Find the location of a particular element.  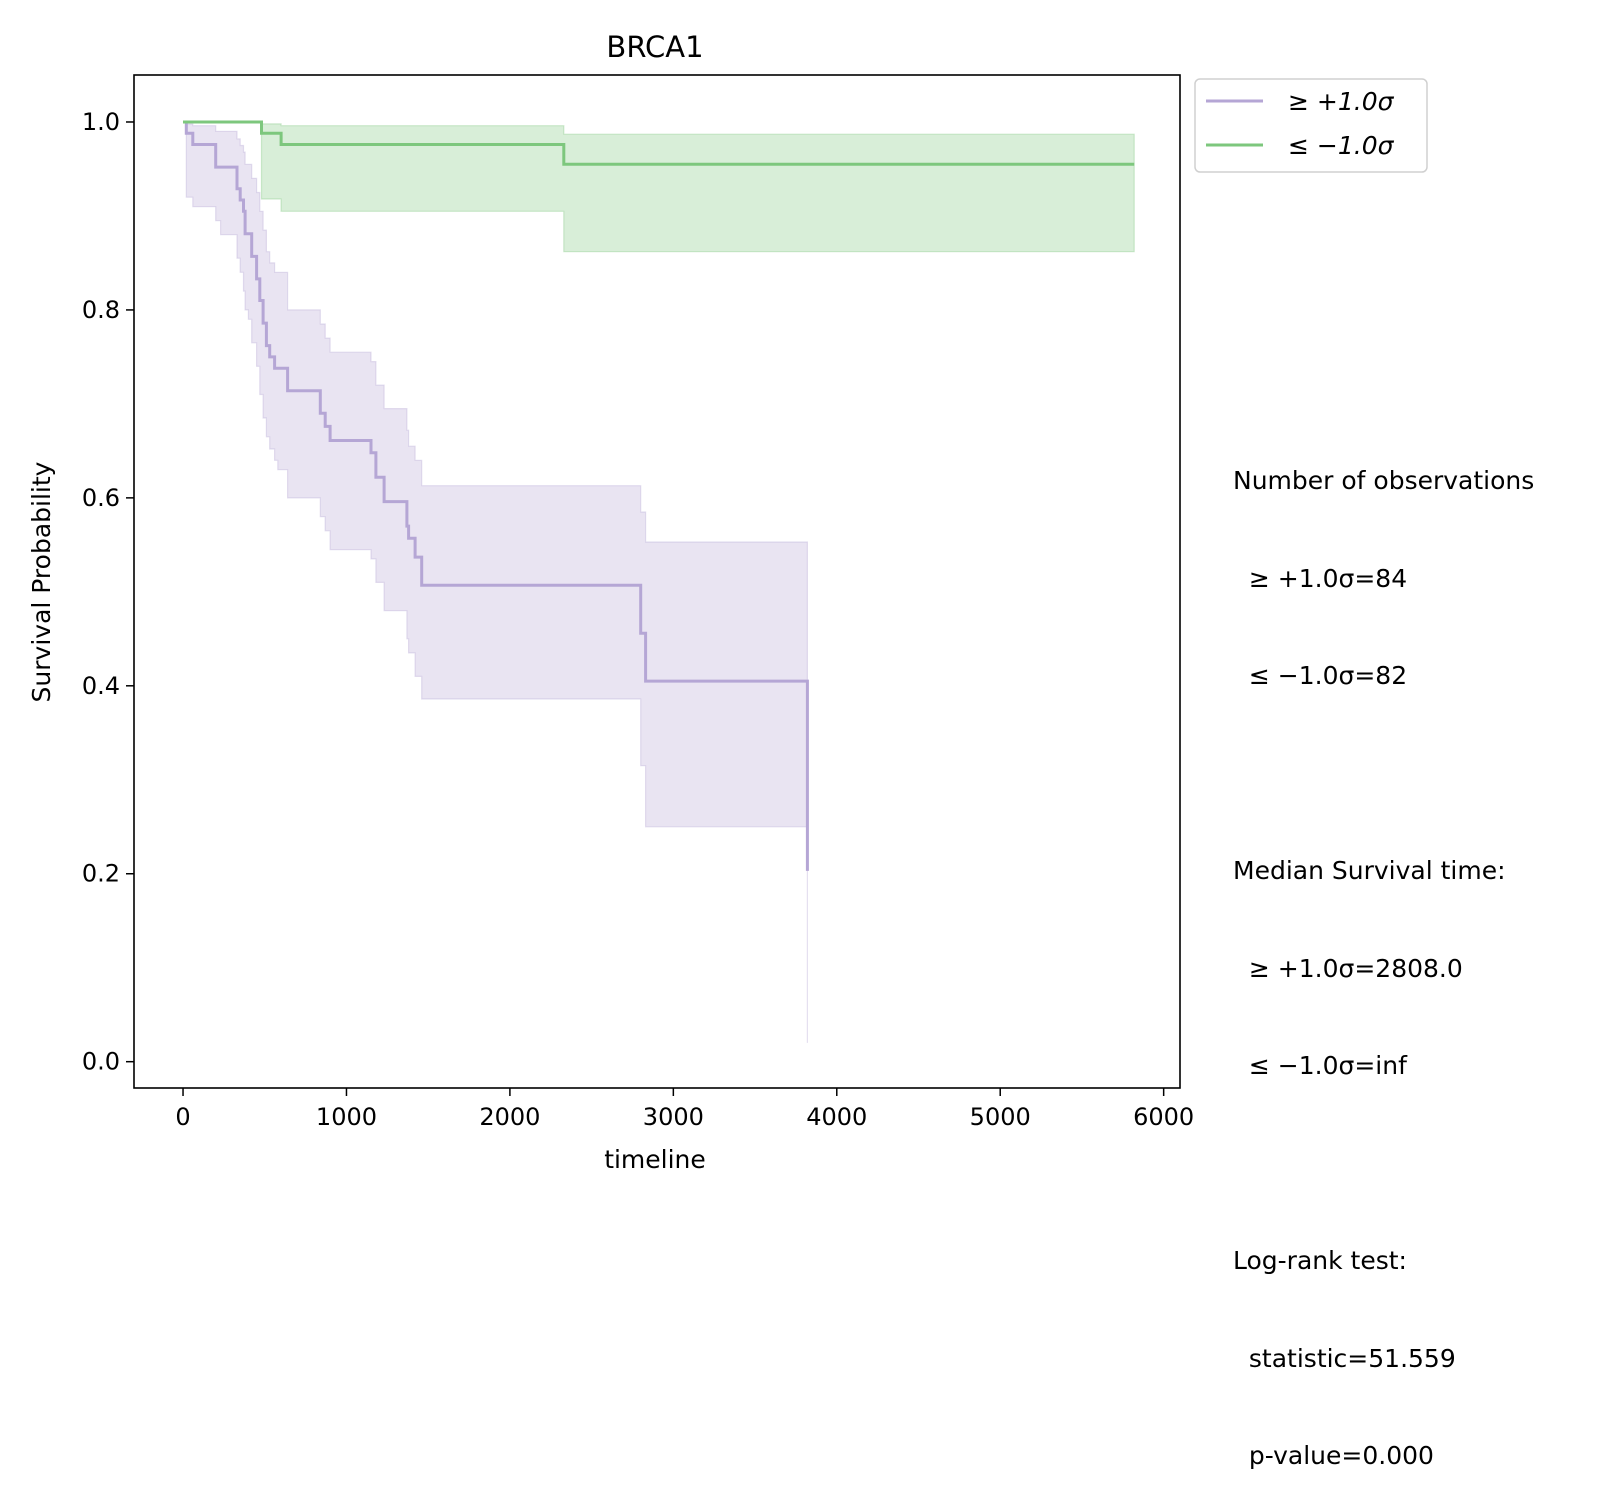

legend-label-low: ≤ −1.0σ is located at coordinates (1341, 145).